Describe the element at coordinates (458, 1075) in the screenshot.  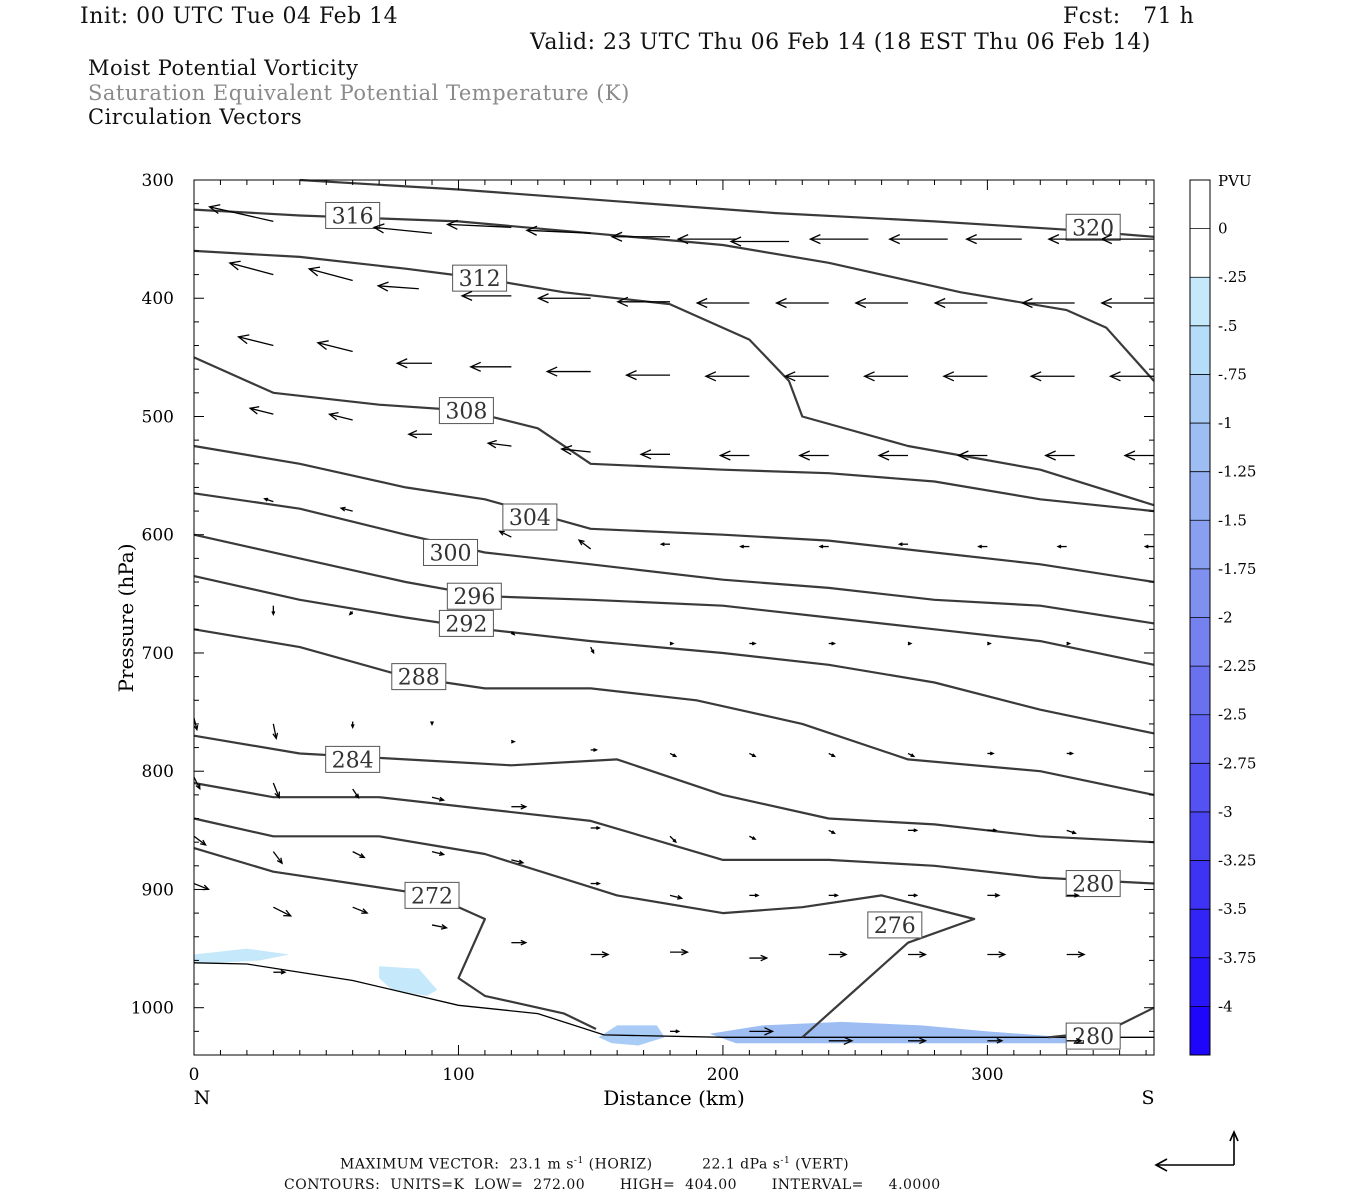
I see `x-tick-label-100: 100` at that location.